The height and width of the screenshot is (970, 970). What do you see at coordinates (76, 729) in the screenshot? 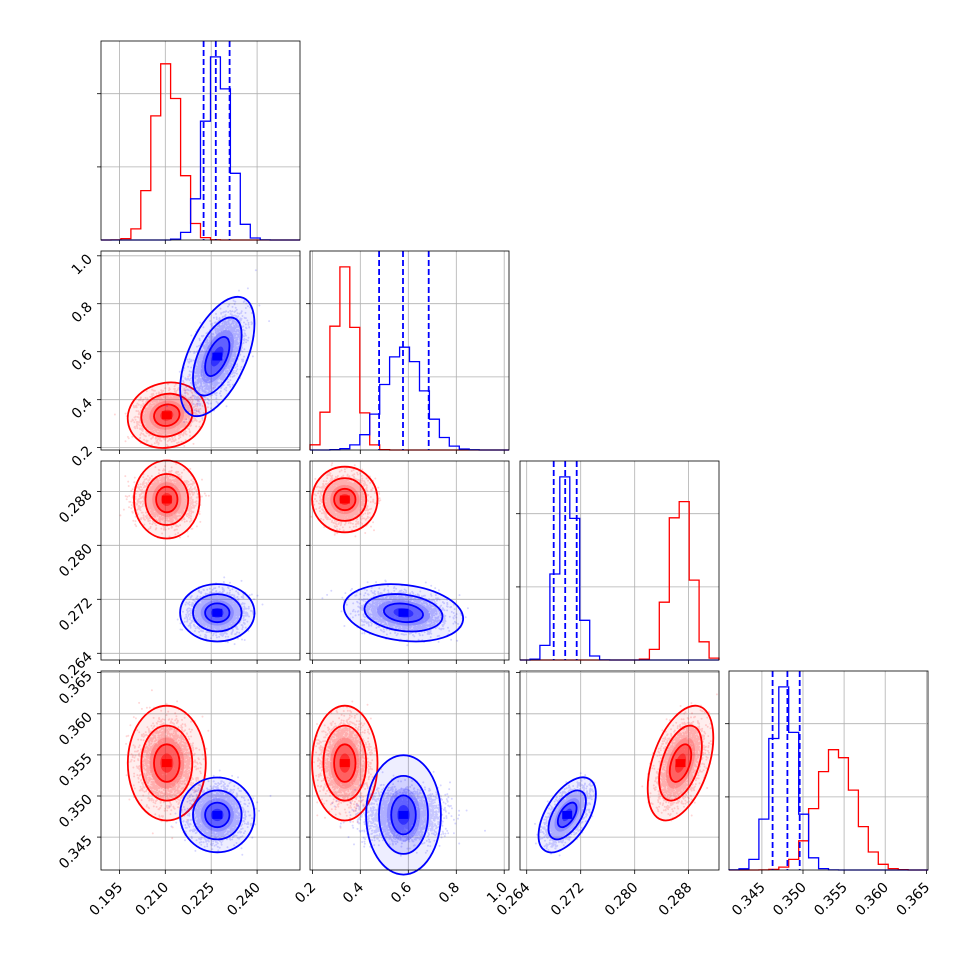
I see `y-tick-label: 0.360` at bounding box center [76, 729].